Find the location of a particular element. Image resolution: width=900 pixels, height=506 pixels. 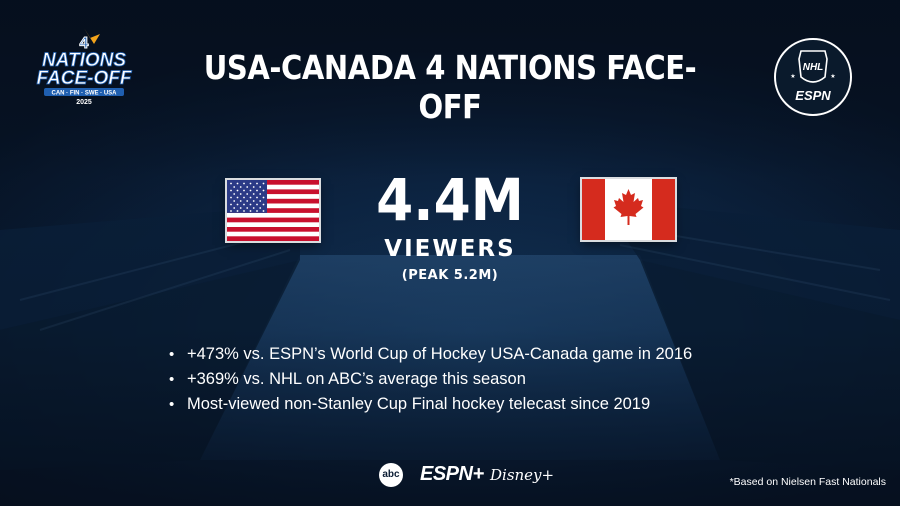

logo-countries: CAN · FIN · SWE · USA is located at coordinates (85, 94).